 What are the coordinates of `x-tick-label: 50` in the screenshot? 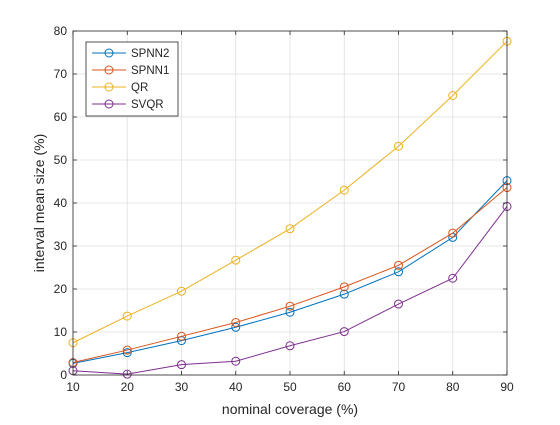 It's located at (290, 387).